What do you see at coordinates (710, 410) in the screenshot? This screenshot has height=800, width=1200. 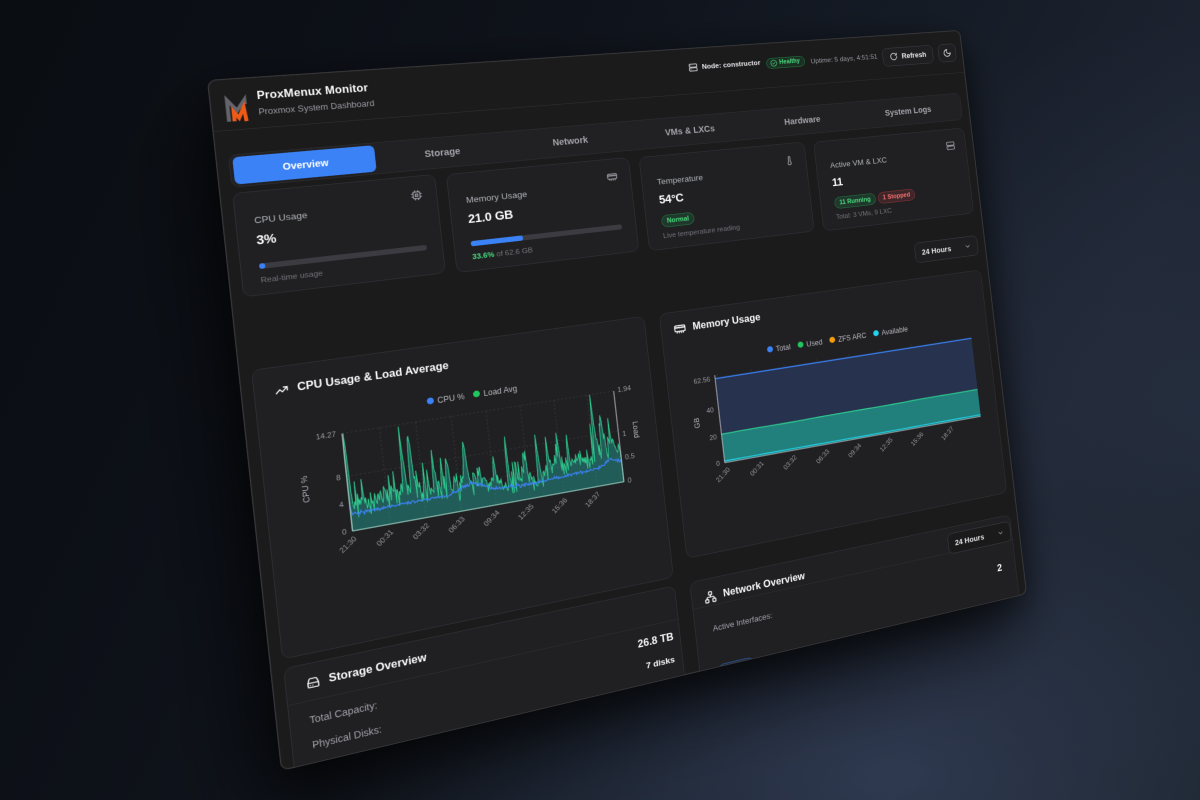 I see `svg-text: 40` at bounding box center [710, 410].